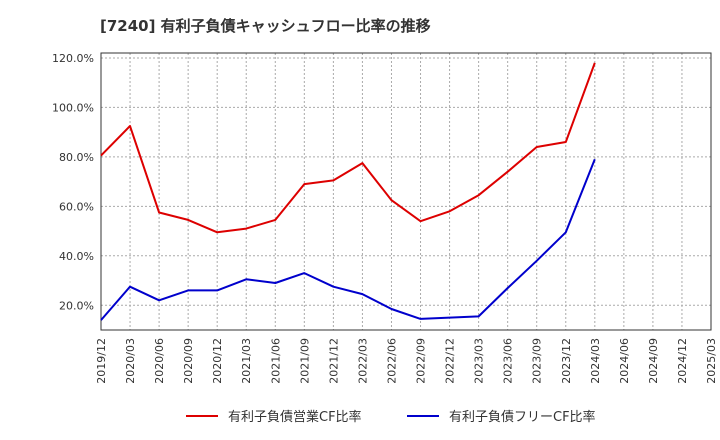 Image resolution: width=720 pixels, height=440 pixels. Describe the element at coordinates (624, 361) in the screenshot. I see `x-tick-label: 2024/06` at that location.